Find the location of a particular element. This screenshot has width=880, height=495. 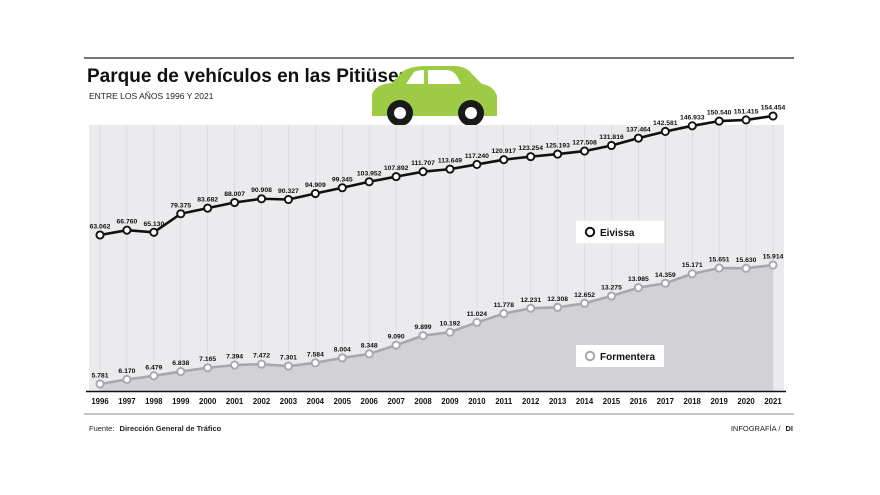

eivissa-value-label: 151.415 is located at coordinates (746, 111).